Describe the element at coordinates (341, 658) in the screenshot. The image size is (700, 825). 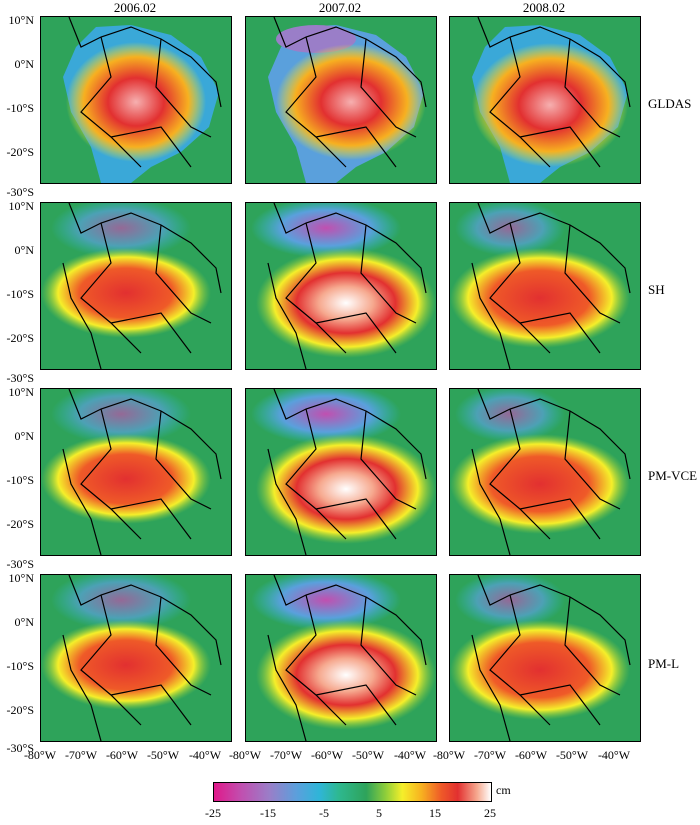
I see `map-panel-pm-l-2007` at that location.